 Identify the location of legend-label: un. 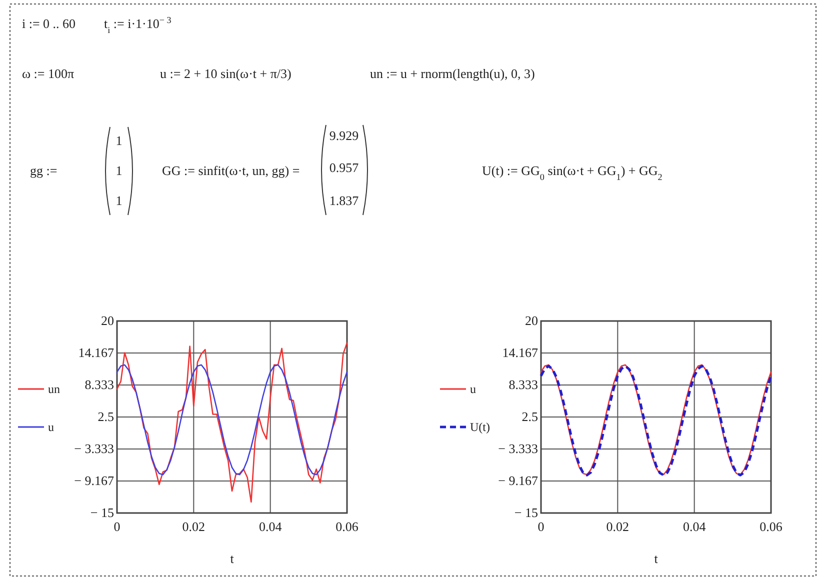
(54, 389).